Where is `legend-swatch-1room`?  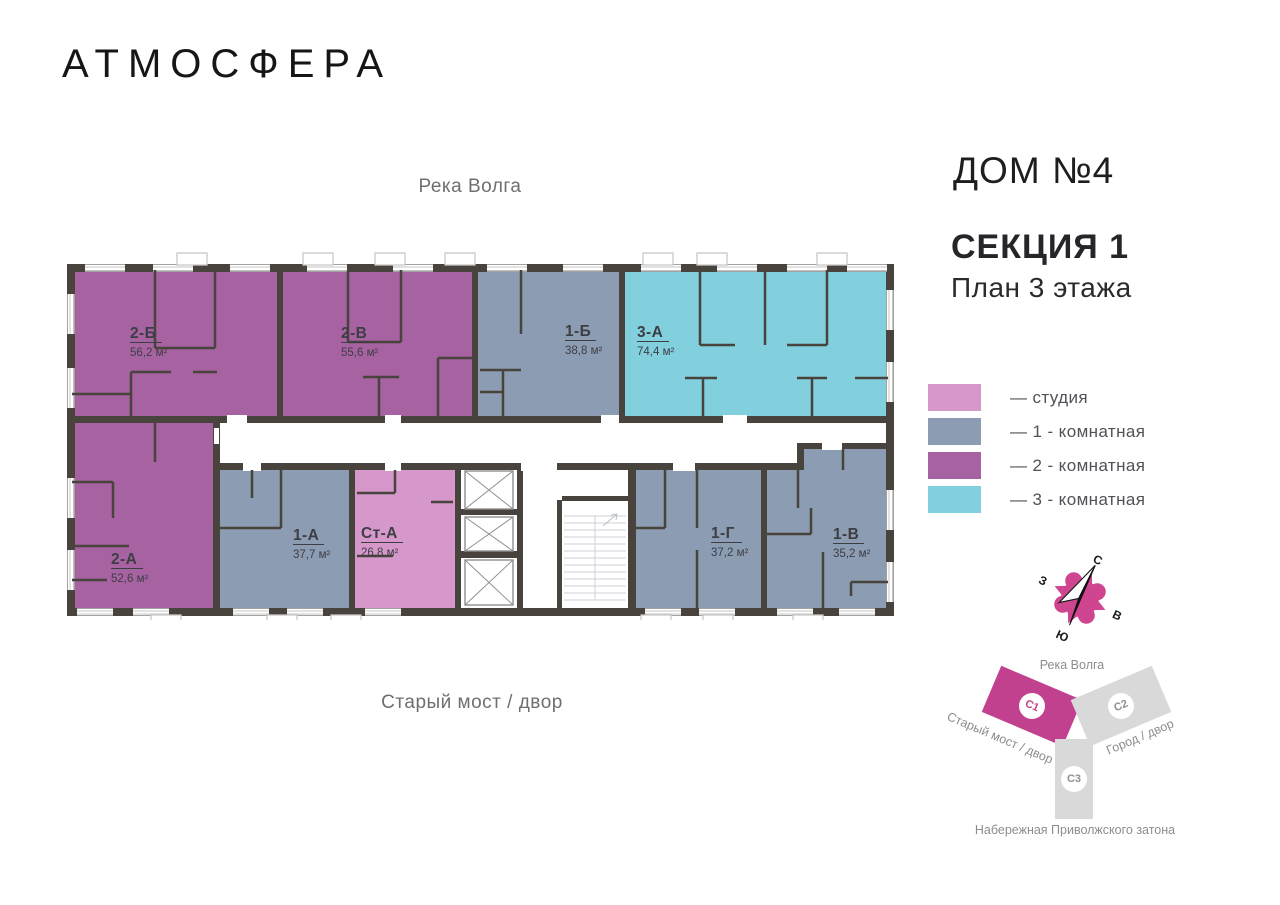 legend-swatch-1room is located at coordinates (954, 431).